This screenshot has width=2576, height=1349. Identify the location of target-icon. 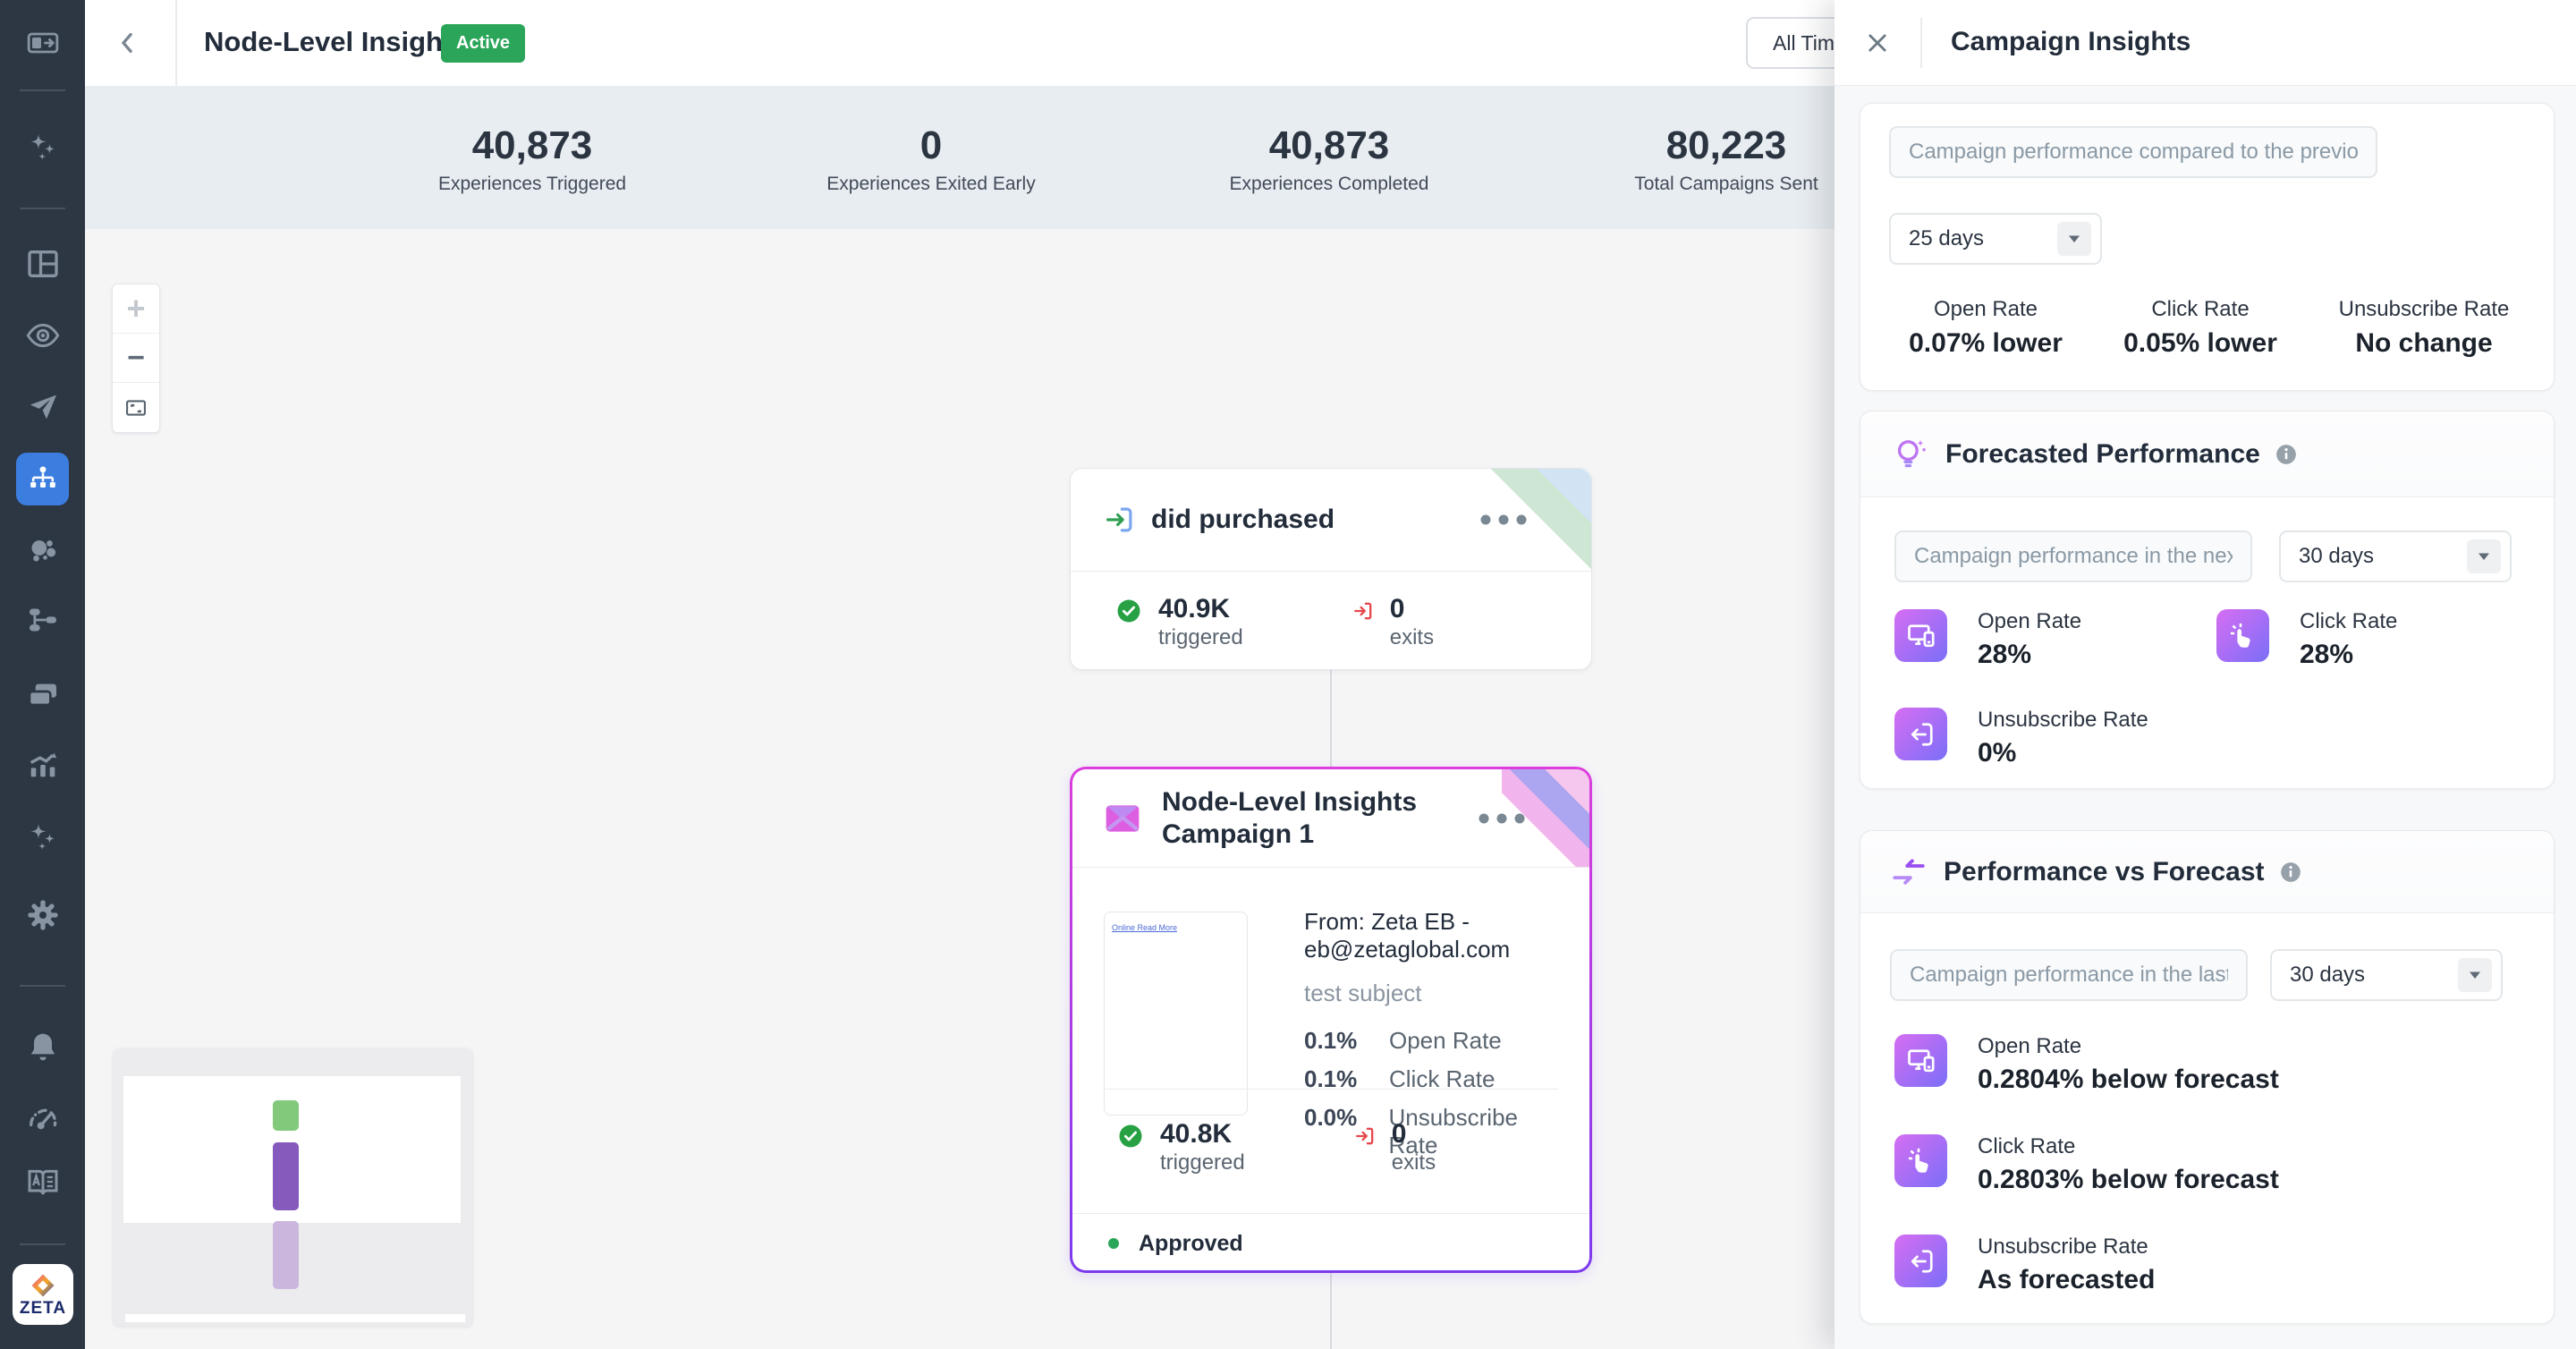
(43, 335).